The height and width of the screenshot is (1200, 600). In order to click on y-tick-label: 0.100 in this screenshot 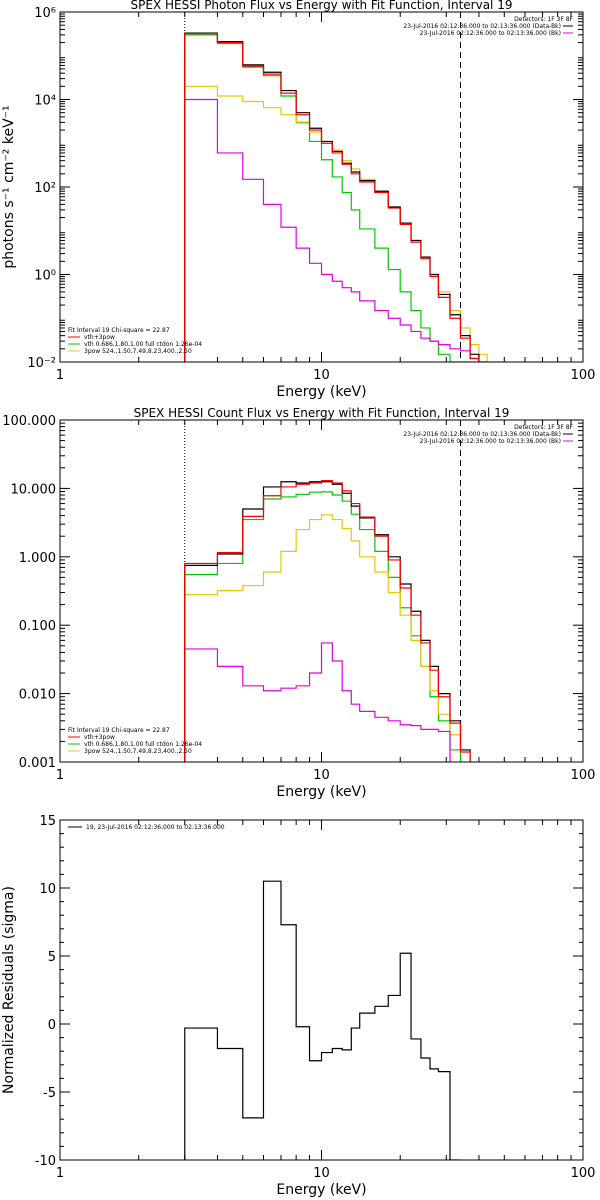, I will do `click(37, 626)`.